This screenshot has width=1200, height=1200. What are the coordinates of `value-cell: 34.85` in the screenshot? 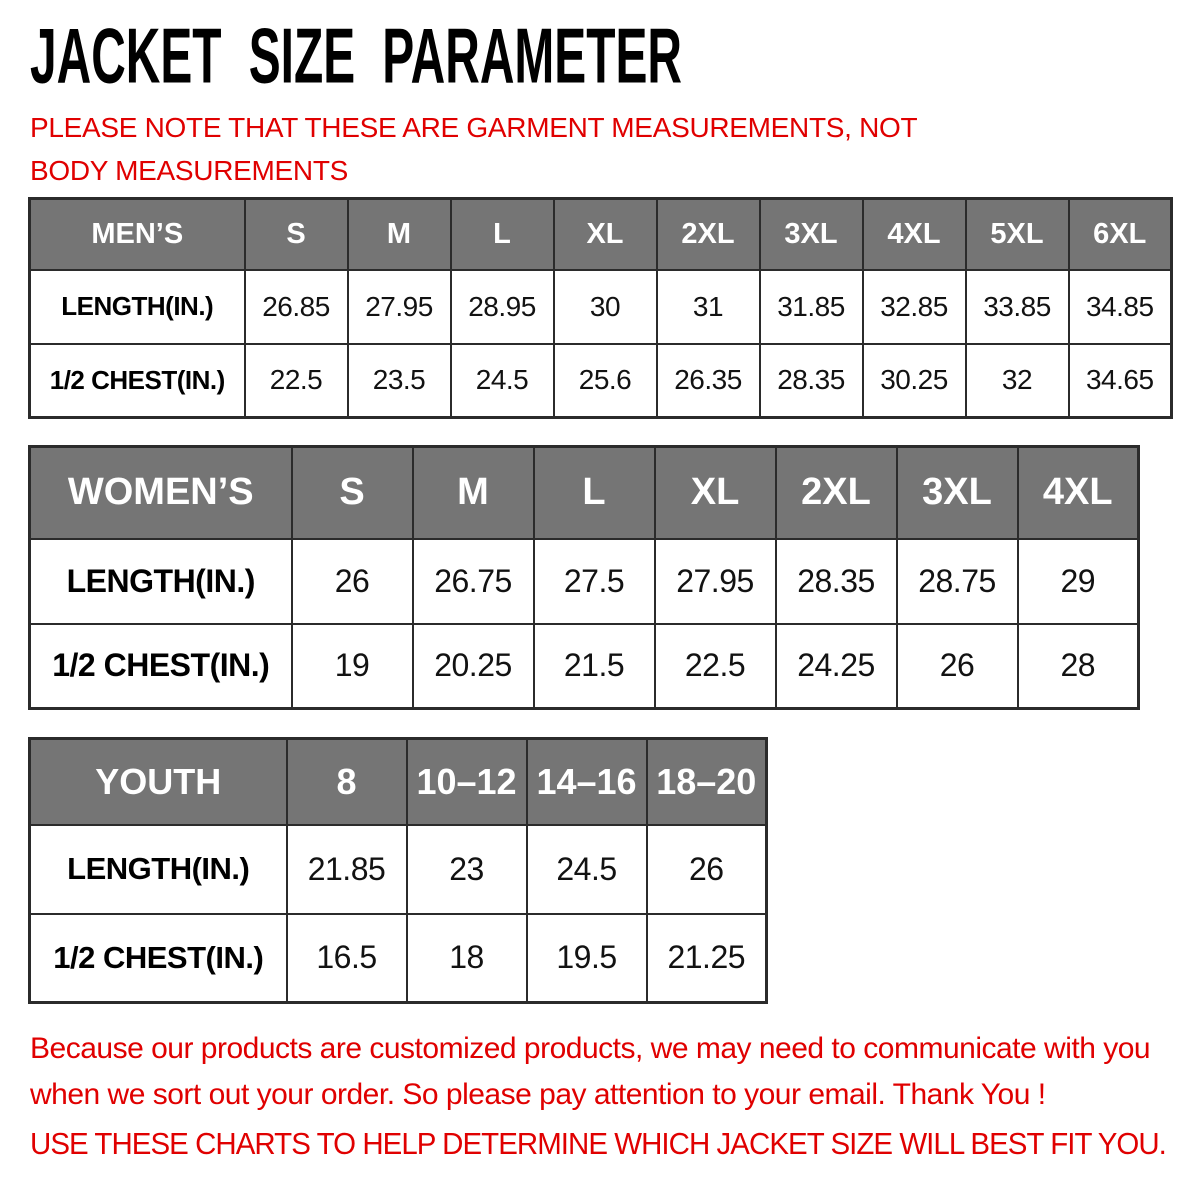 It's located at (1120, 306).